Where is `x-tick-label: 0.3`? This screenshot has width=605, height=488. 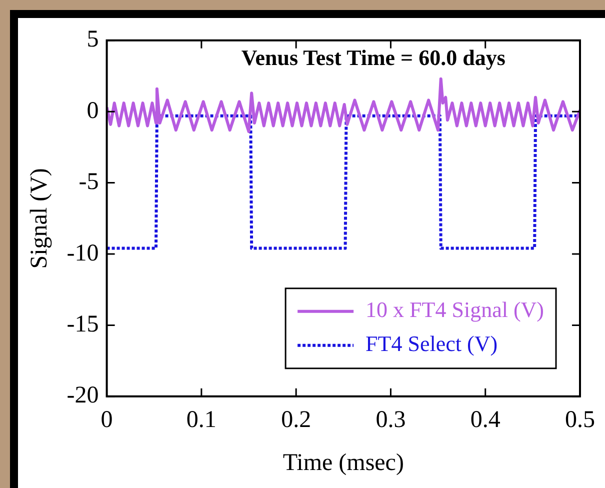
x-tick-label: 0.3 is located at coordinates (391, 420).